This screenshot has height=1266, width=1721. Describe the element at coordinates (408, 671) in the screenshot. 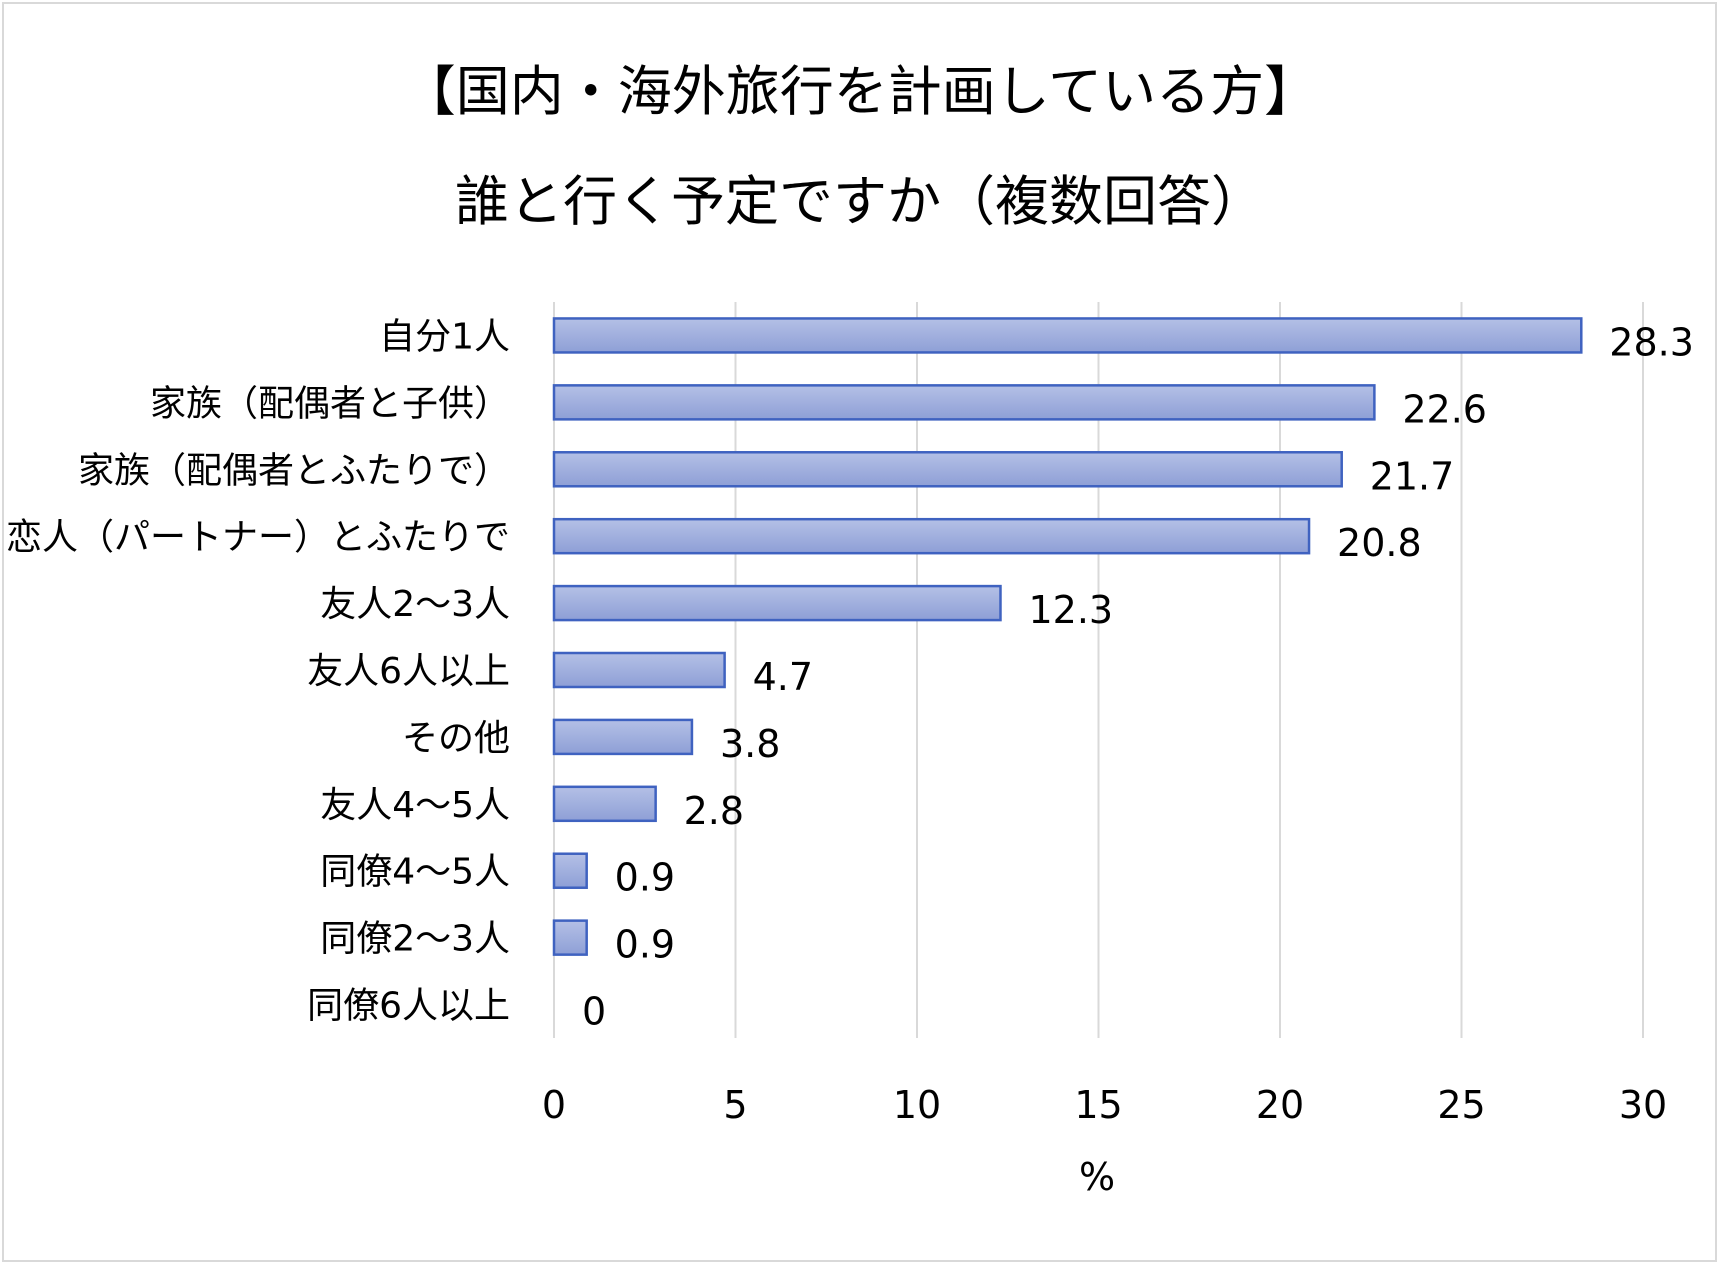

I see `category-label: 友人6人以上` at that location.